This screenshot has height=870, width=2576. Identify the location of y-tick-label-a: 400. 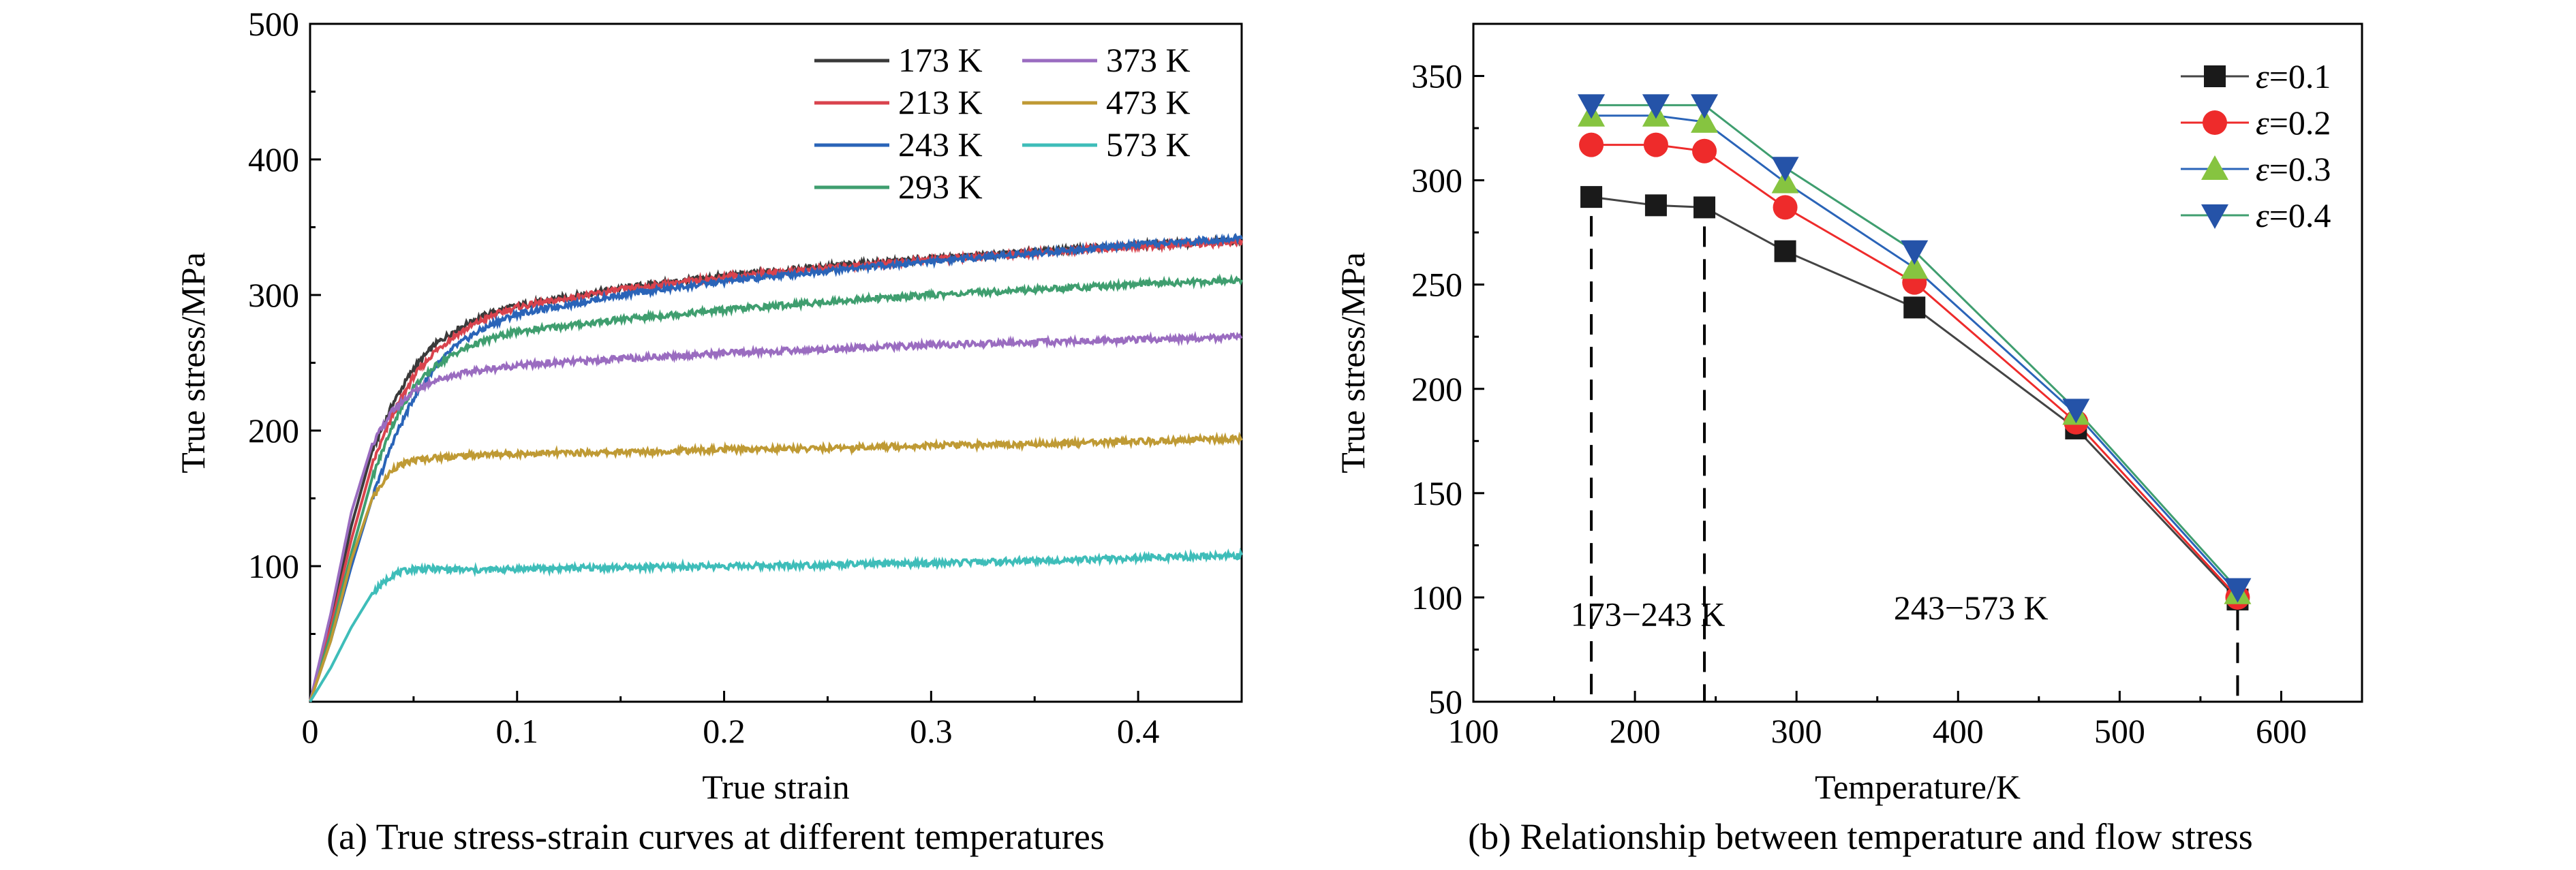
(273, 159).